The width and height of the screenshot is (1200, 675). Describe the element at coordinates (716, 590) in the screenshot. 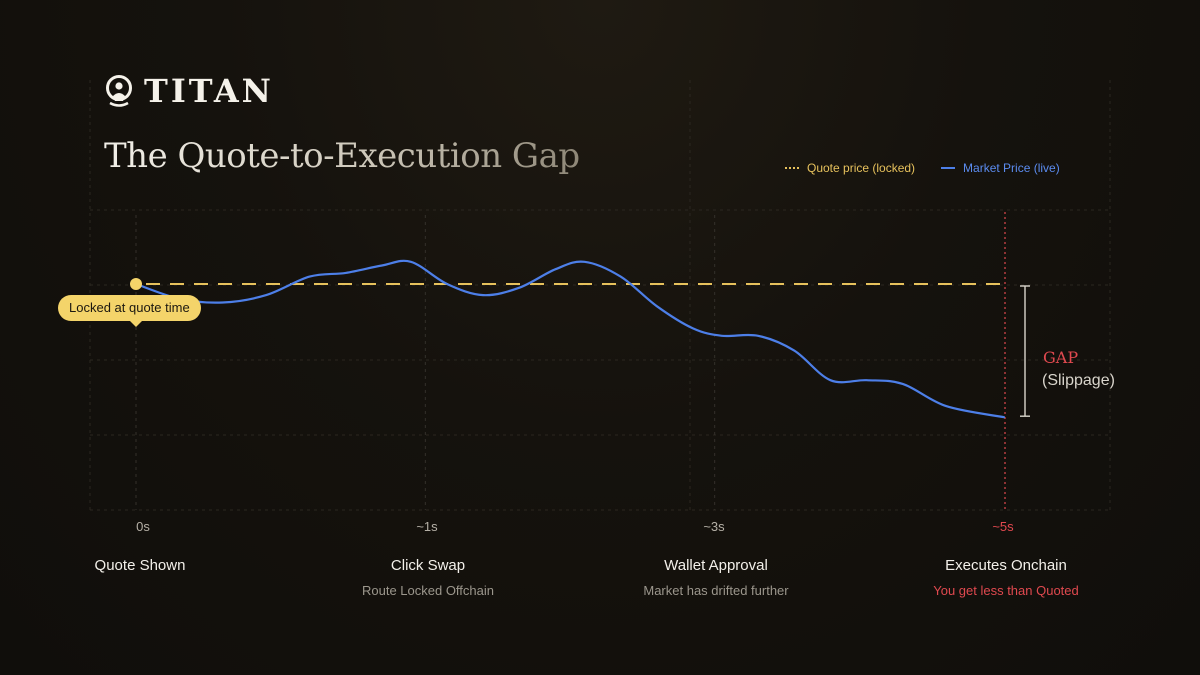

I see `stage-sub: Market has drifted further` at that location.